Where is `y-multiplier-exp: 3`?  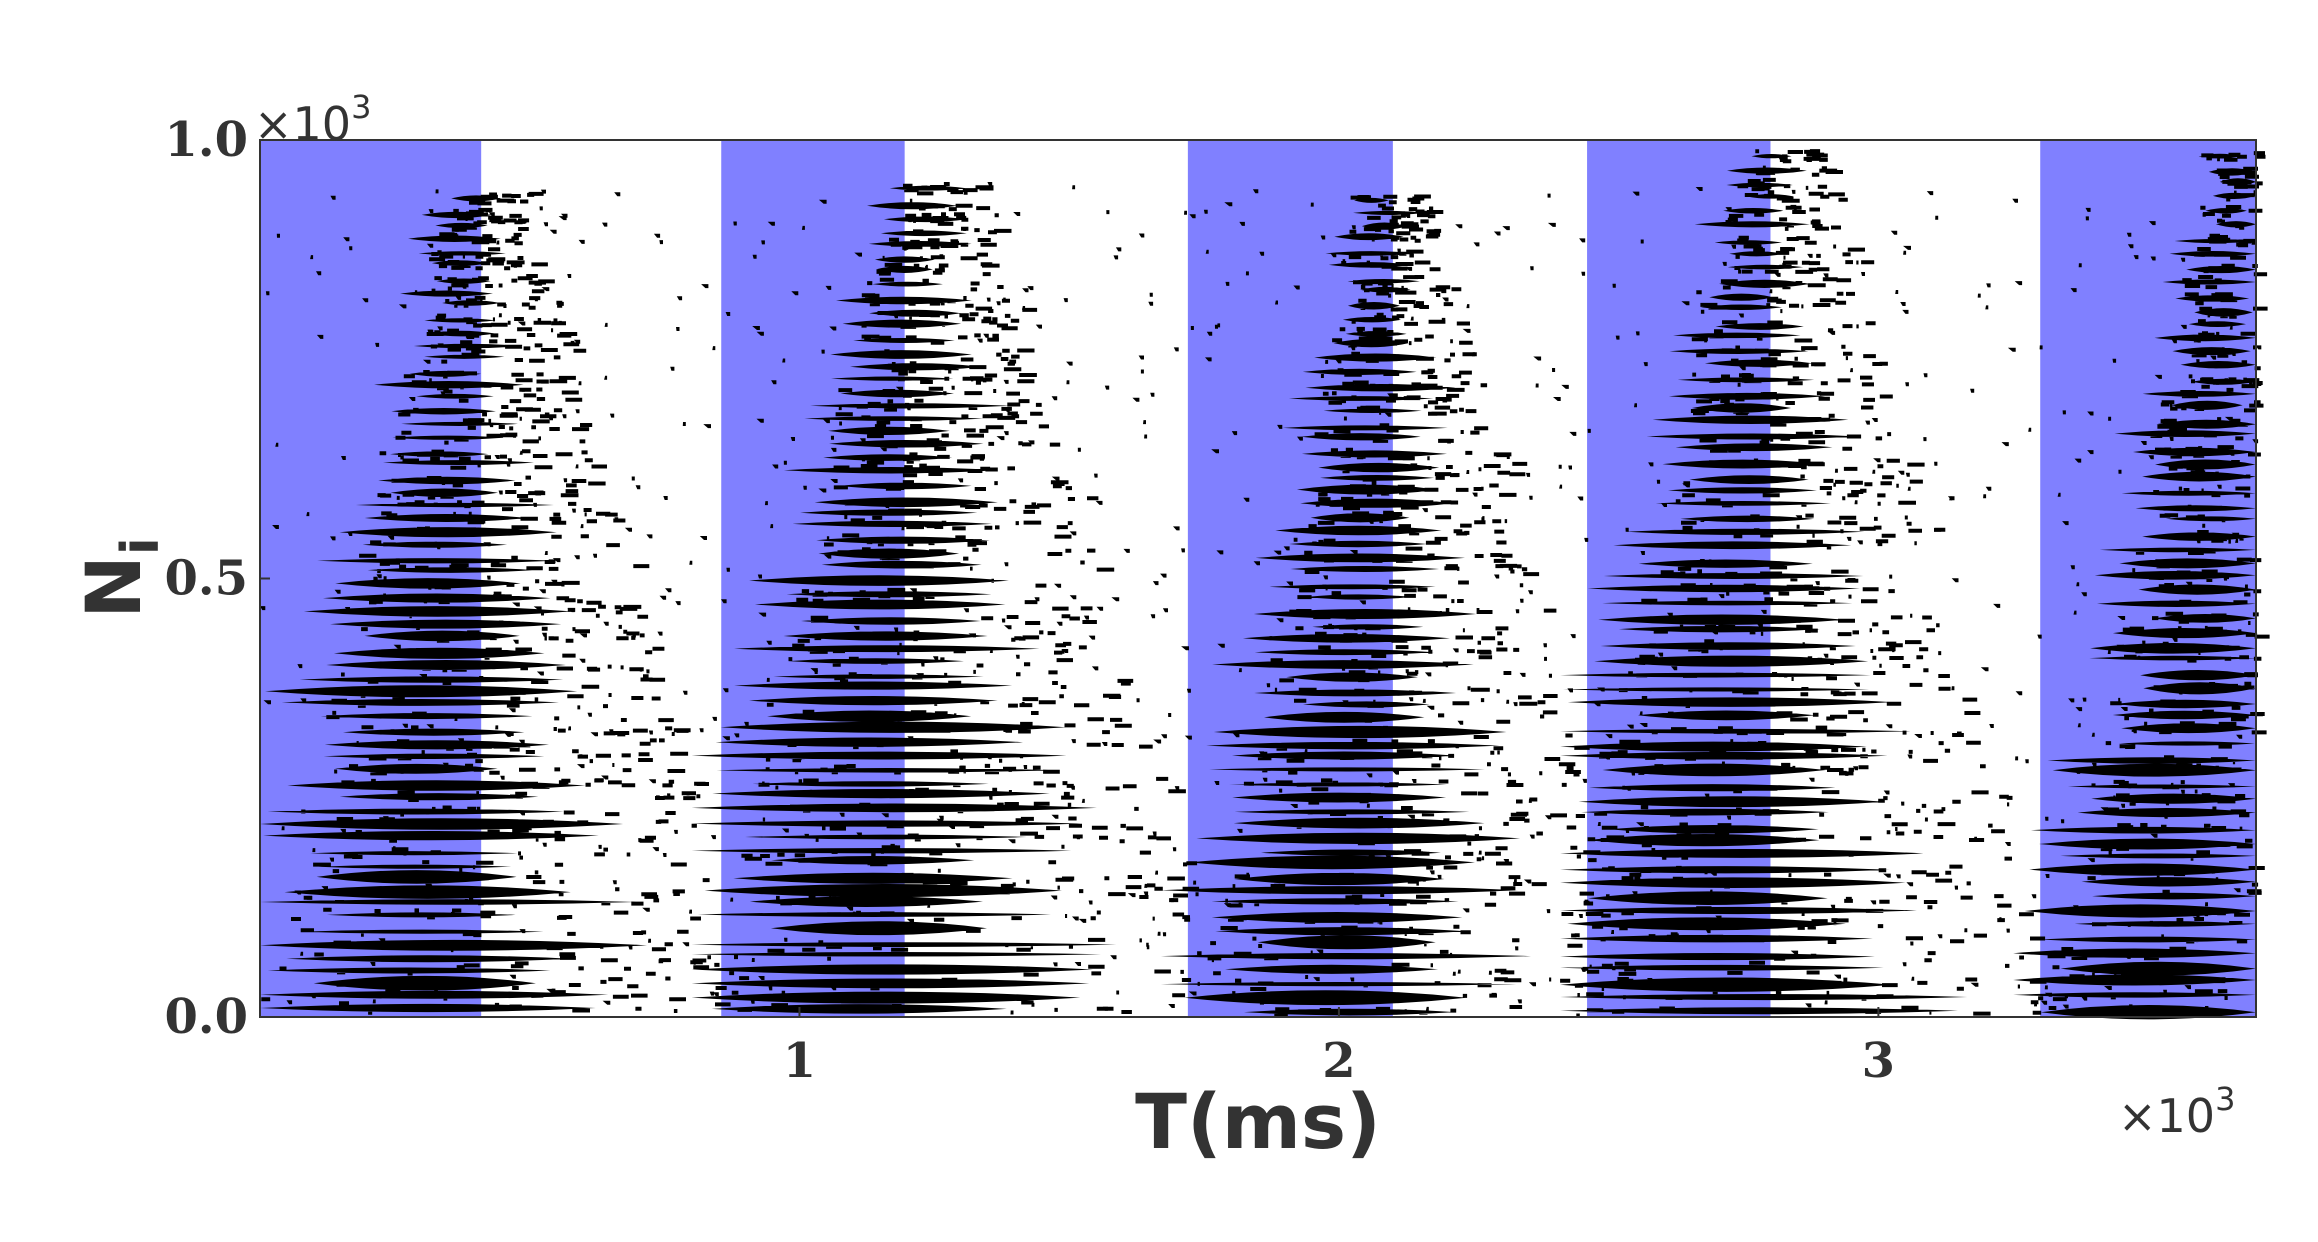 y-multiplier-exp: 3 is located at coordinates (361, 107).